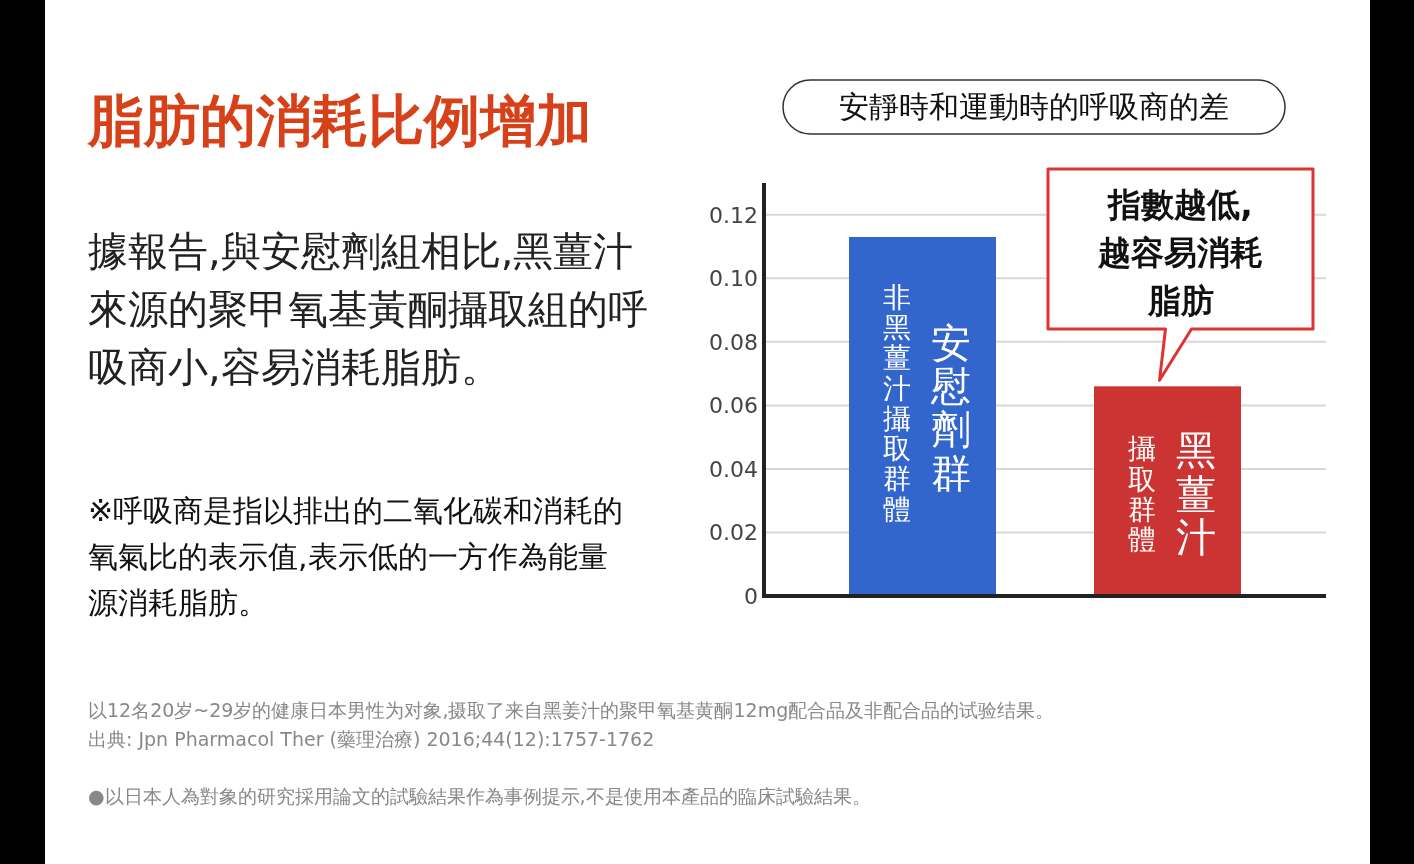  Describe the element at coordinates (1180, 253) in the screenshot. I see `annotation: 指數越低,越容易消耗脂肪` at that location.